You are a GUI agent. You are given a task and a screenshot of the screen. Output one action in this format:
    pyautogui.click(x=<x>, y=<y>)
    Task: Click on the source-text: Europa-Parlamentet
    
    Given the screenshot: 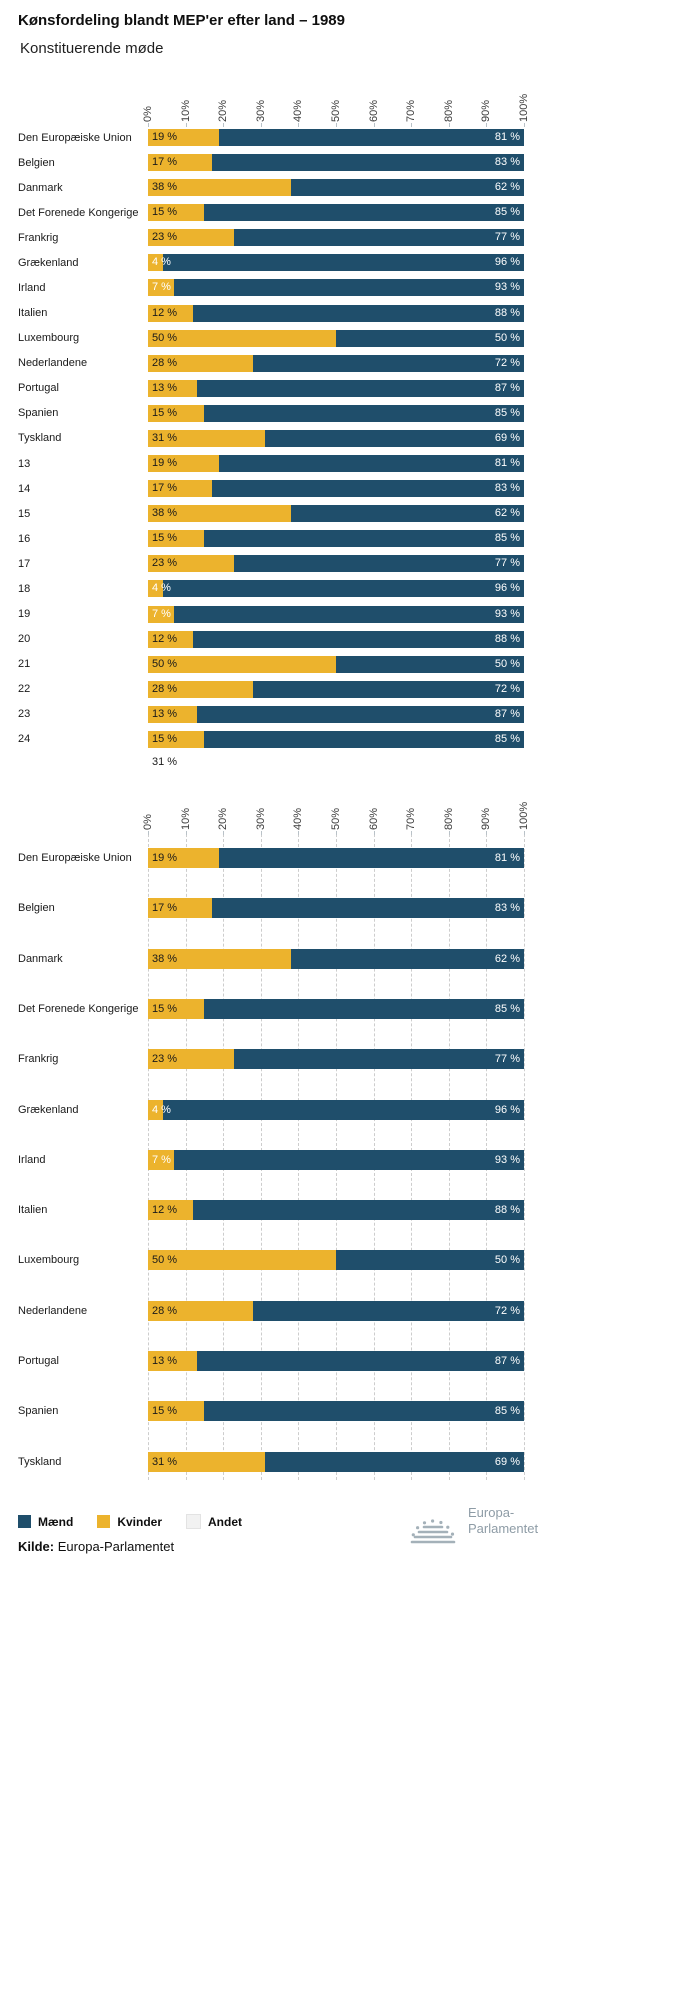 What is the action you would take?
    pyautogui.click(x=116, y=1546)
    